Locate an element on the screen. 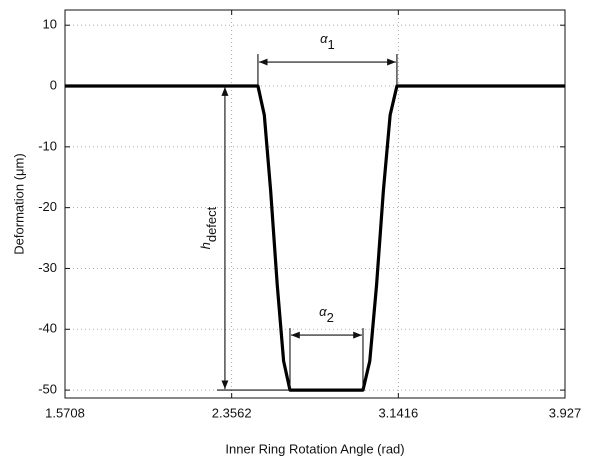 Image resolution: width=601 pixels, height=466 pixels. x-tick-label: 3.927 is located at coordinates (565, 412).